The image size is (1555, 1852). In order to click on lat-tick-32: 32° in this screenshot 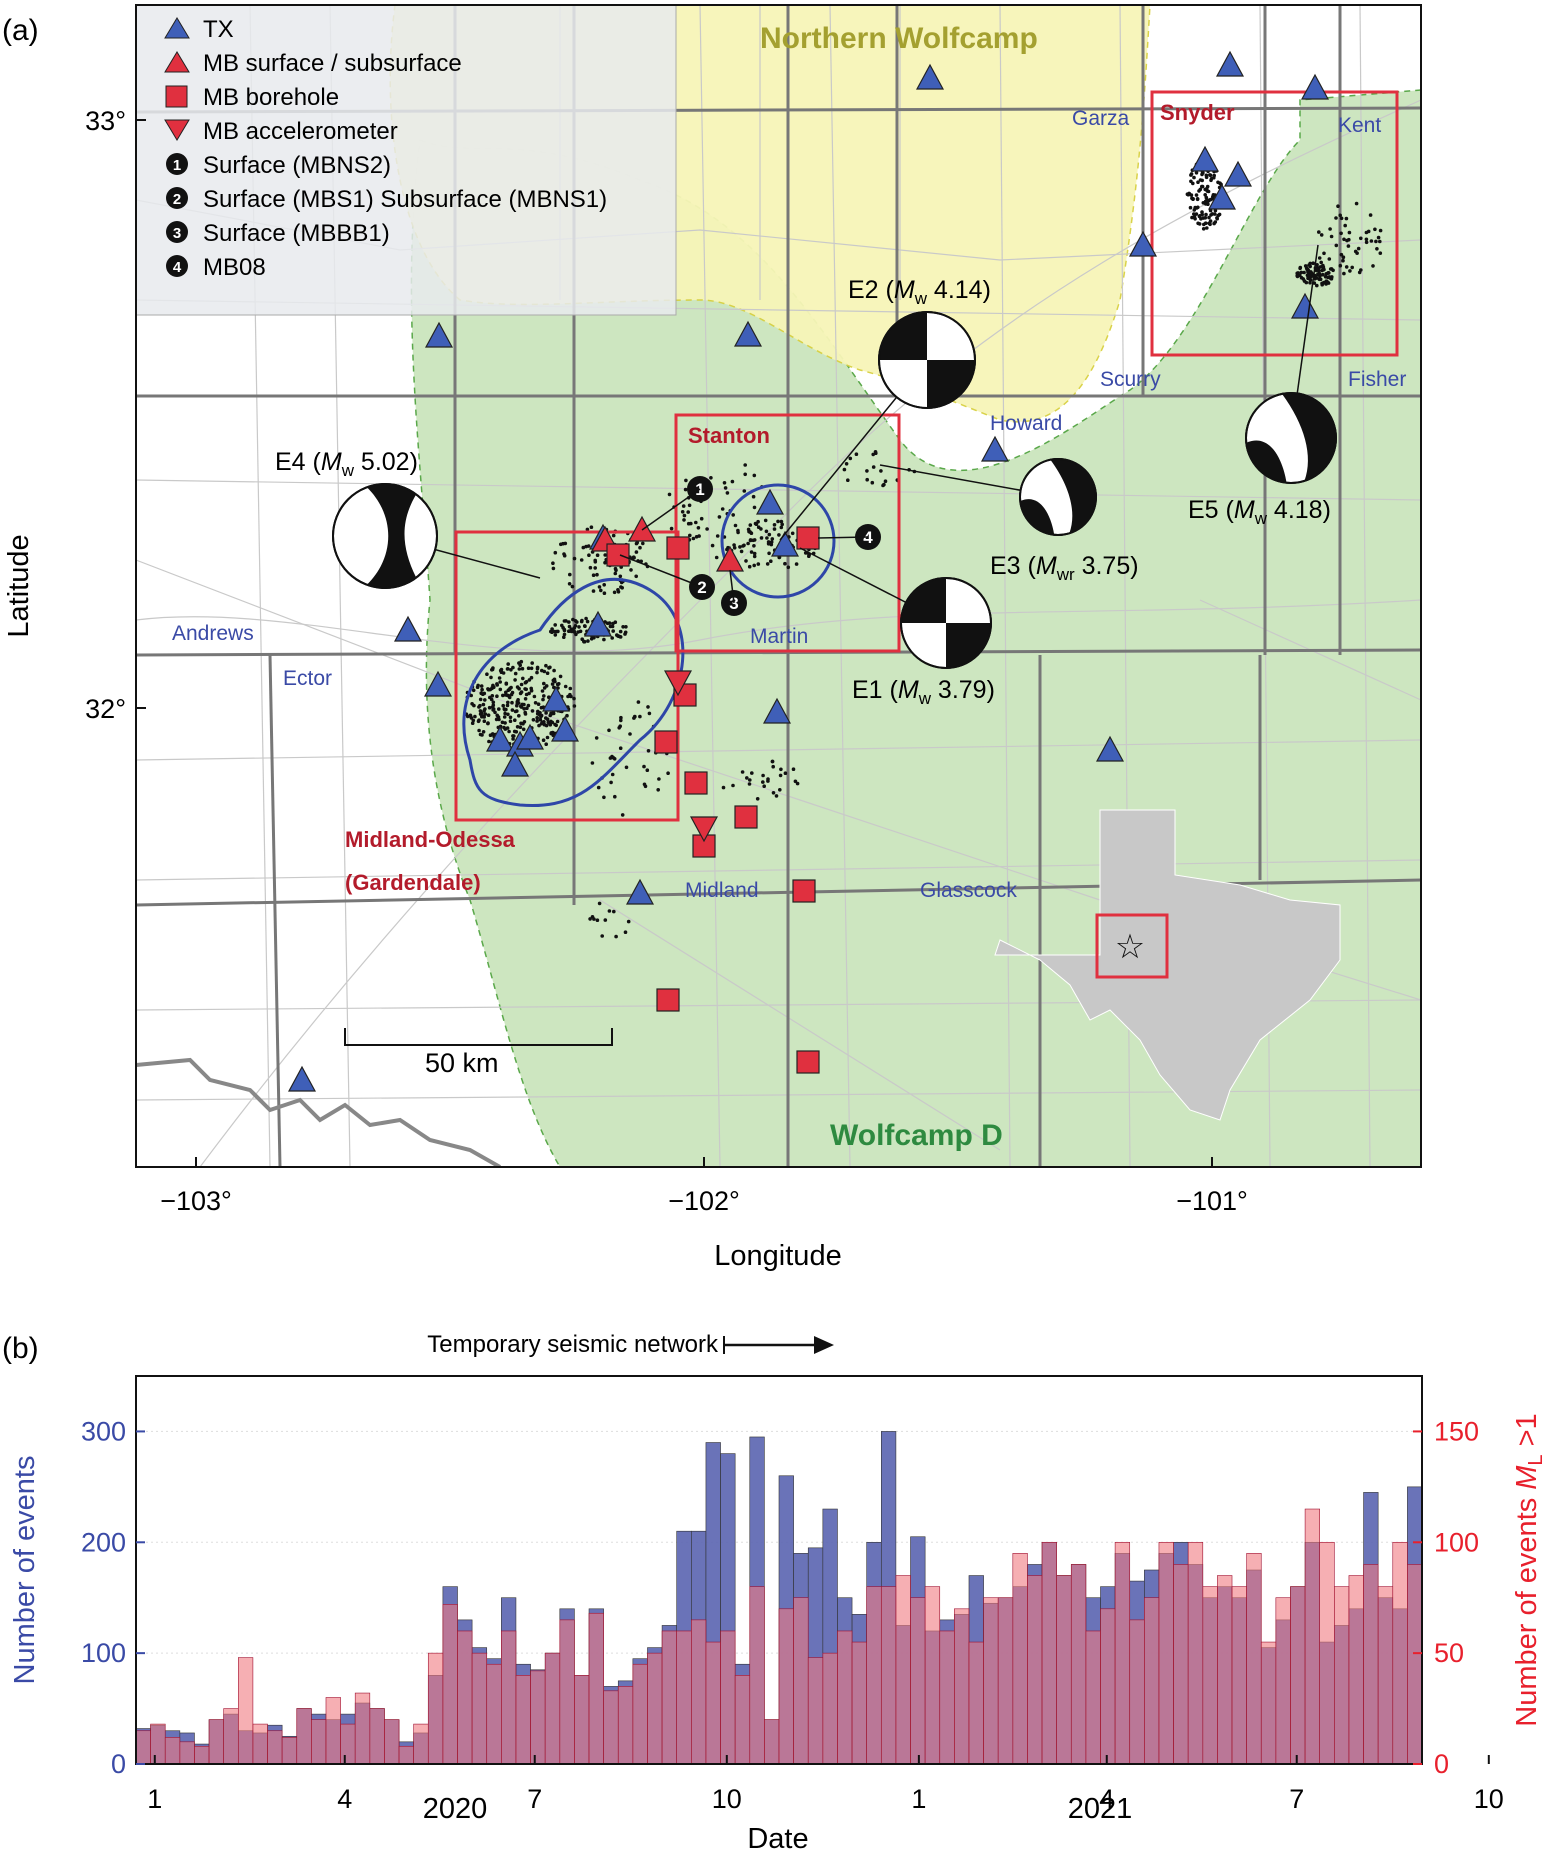, I will do `click(105, 709)`.